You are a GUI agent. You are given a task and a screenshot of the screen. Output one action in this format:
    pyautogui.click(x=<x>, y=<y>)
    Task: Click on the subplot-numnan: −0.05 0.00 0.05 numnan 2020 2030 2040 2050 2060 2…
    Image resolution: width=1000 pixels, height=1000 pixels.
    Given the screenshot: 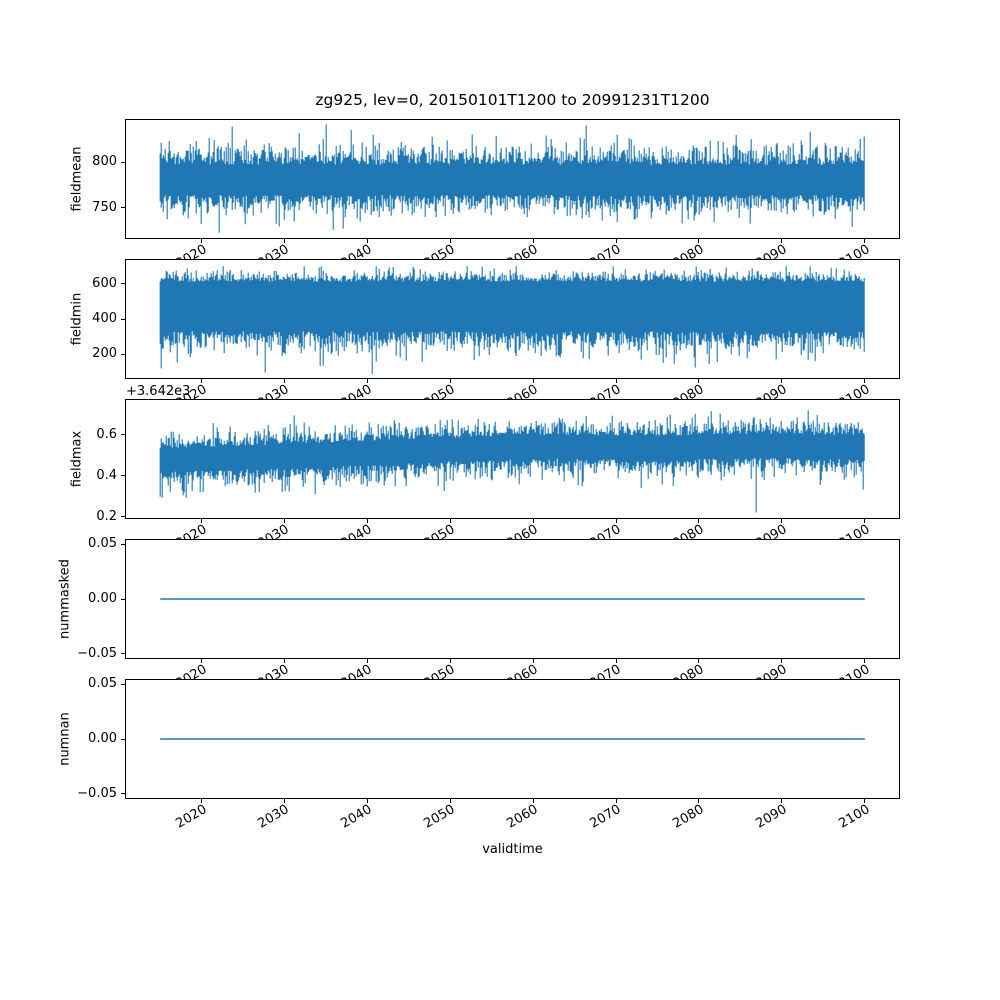 What is the action you would take?
    pyautogui.click(x=479, y=754)
    